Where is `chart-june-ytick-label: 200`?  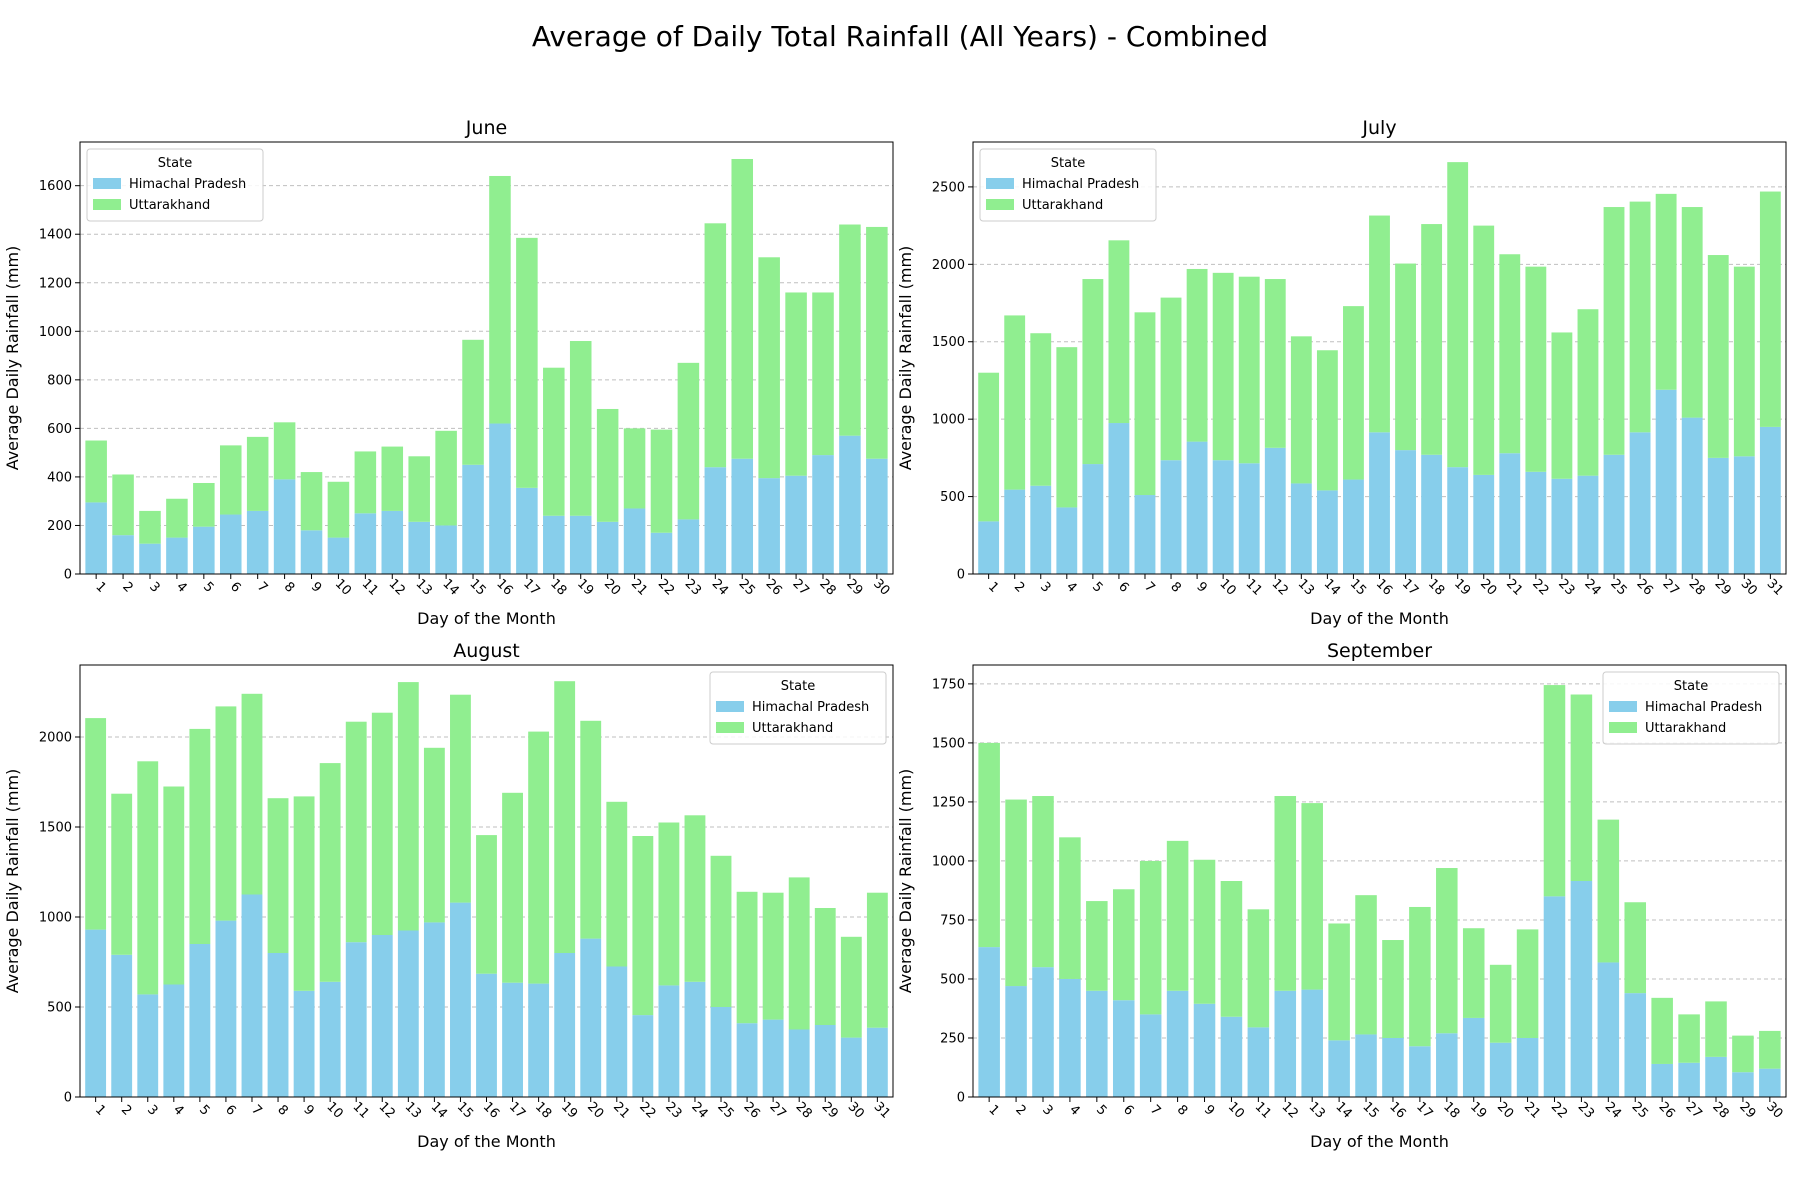 chart-june-ytick-label: 200 is located at coordinates (59, 526).